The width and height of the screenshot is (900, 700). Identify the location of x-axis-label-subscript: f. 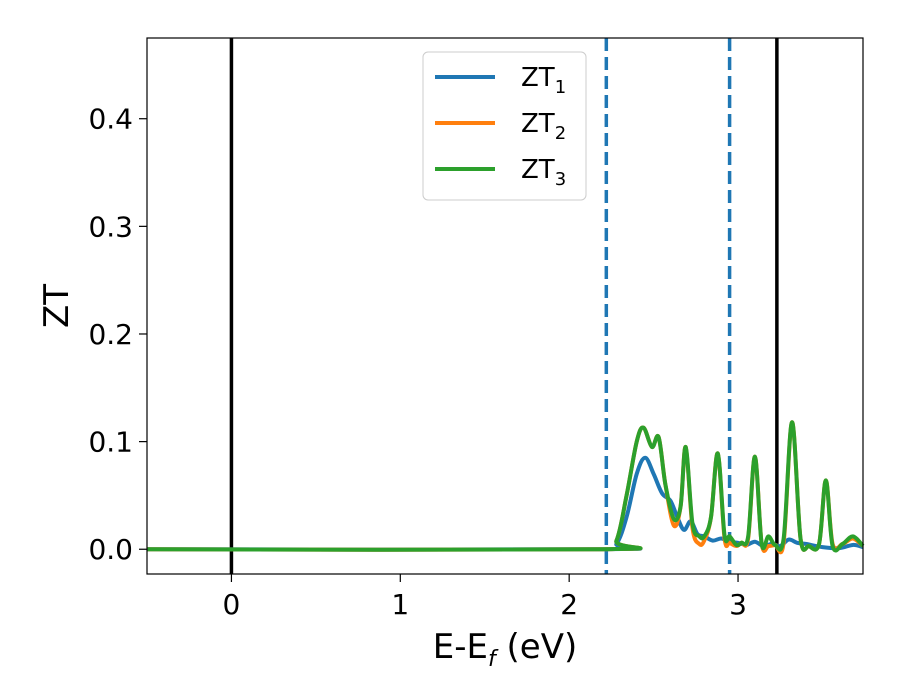
(493, 659).